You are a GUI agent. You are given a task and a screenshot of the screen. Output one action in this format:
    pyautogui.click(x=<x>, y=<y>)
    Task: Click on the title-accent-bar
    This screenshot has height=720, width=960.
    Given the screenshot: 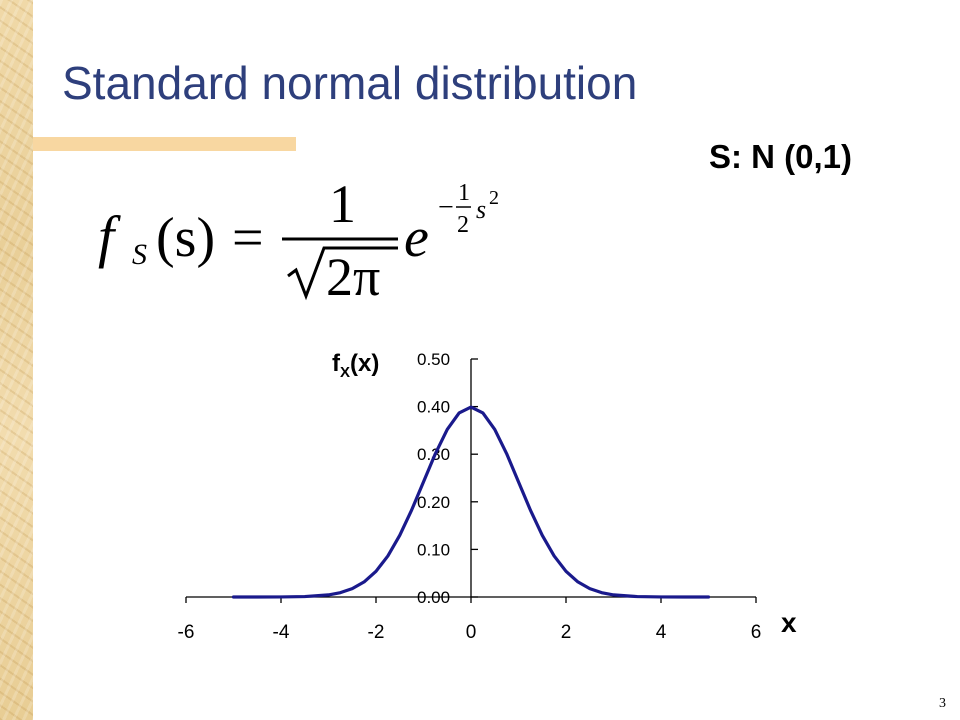 What is the action you would take?
    pyautogui.click(x=164, y=144)
    